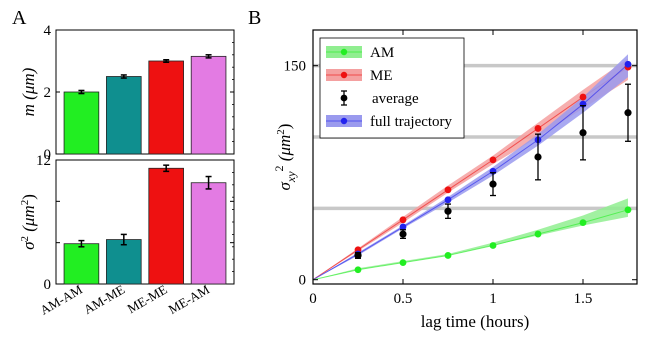  I want to click on line-AM, so click(470, 245).